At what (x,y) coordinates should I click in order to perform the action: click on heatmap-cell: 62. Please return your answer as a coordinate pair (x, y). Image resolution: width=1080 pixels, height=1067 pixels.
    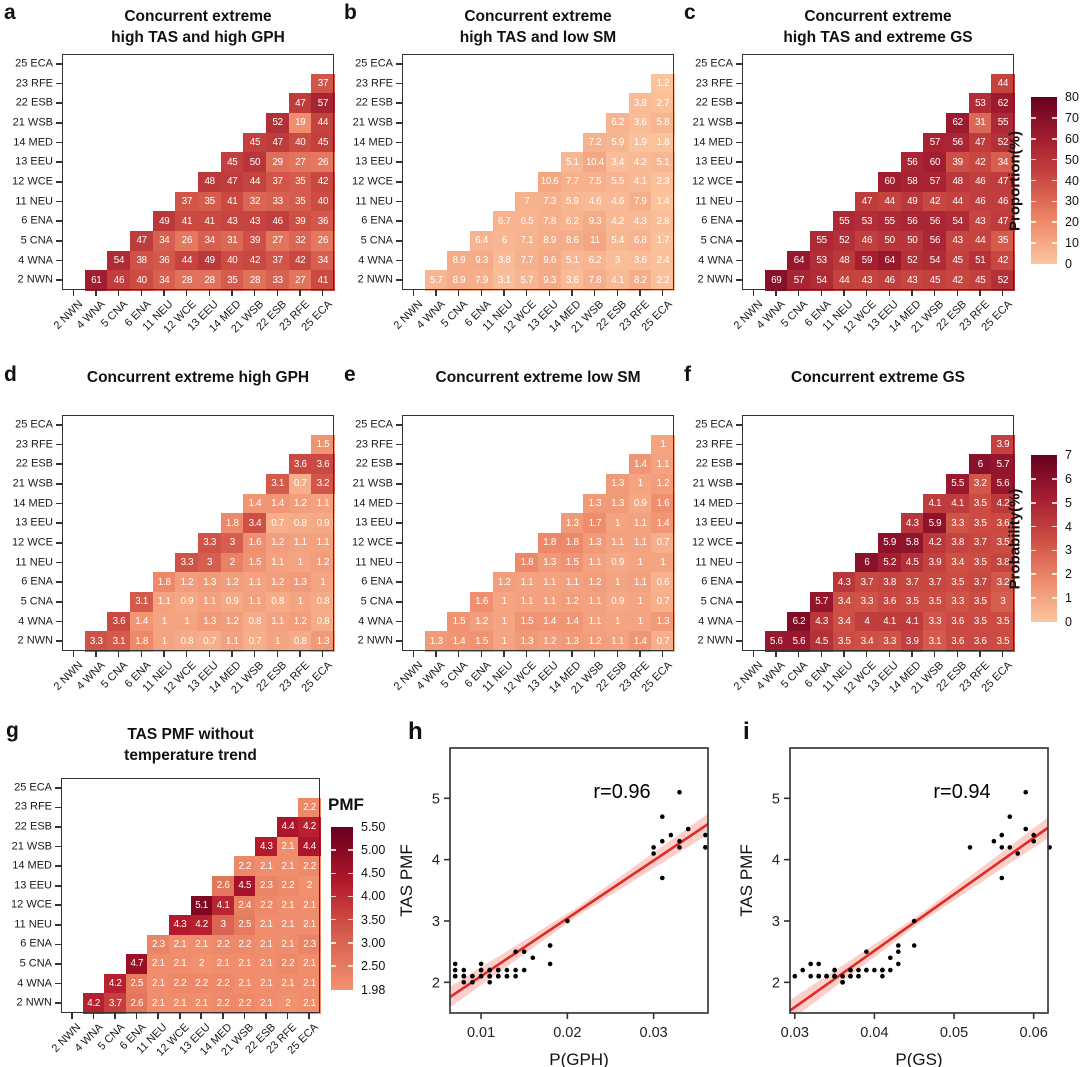
    Looking at the image, I should click on (958, 123).